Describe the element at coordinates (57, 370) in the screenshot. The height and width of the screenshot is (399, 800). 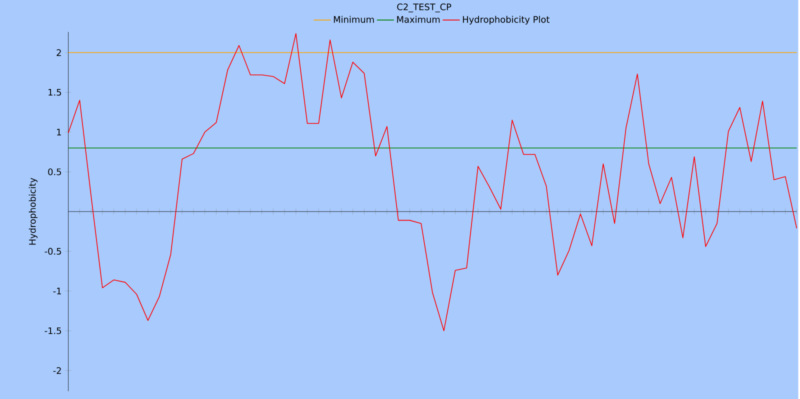
I see `y-tick-label: -2` at that location.